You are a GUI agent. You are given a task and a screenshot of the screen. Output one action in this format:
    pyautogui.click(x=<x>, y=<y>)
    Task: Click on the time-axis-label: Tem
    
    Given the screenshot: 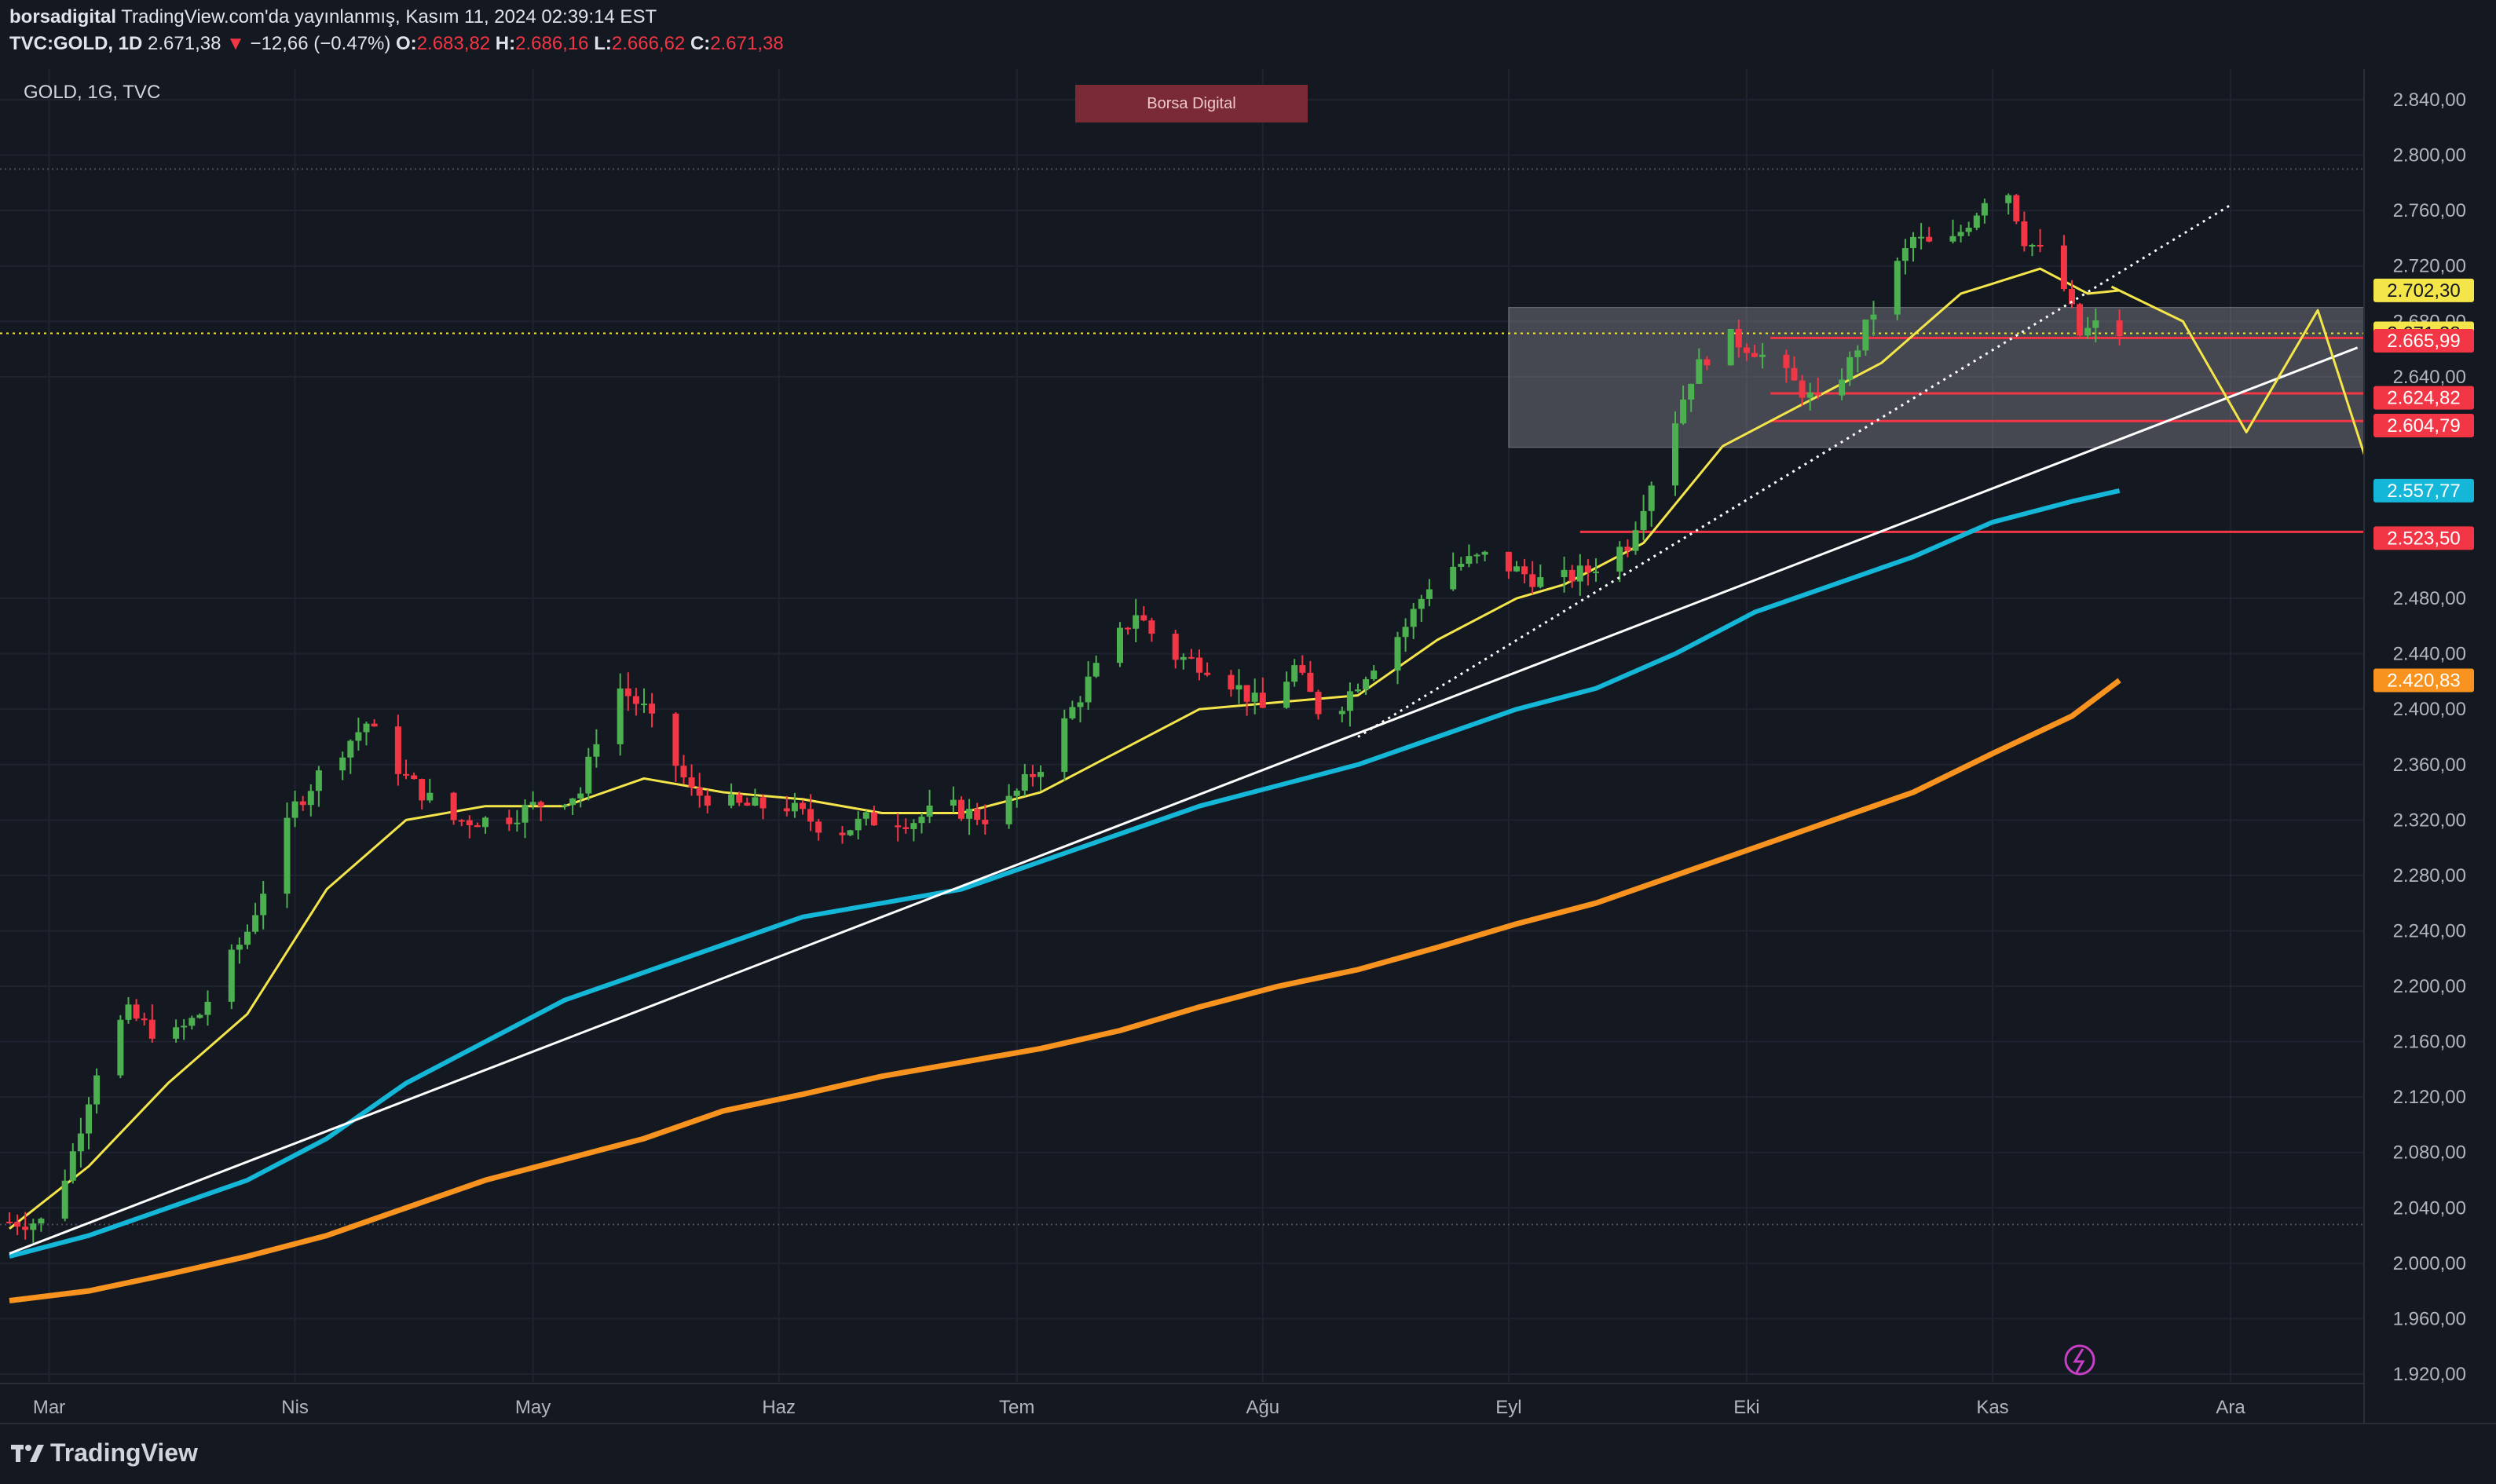 What is the action you would take?
    pyautogui.click(x=1017, y=1407)
    